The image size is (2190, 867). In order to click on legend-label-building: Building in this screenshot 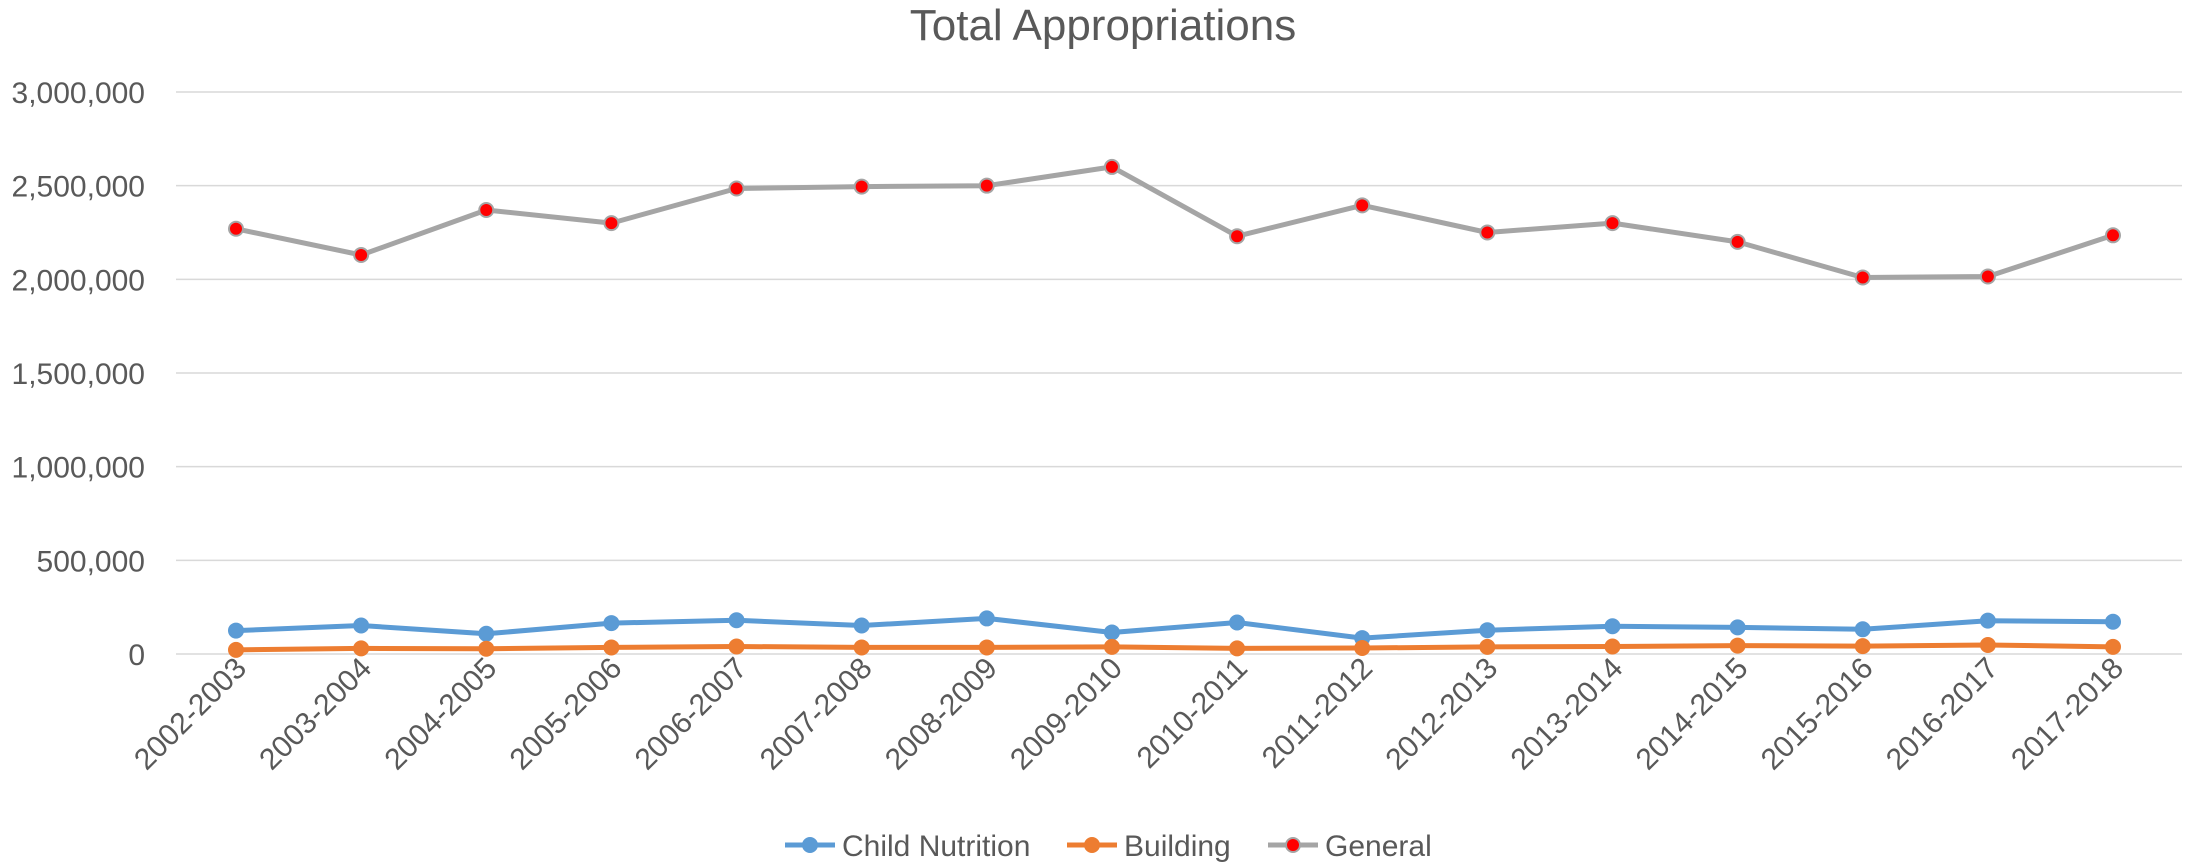, I will do `click(1177, 846)`.